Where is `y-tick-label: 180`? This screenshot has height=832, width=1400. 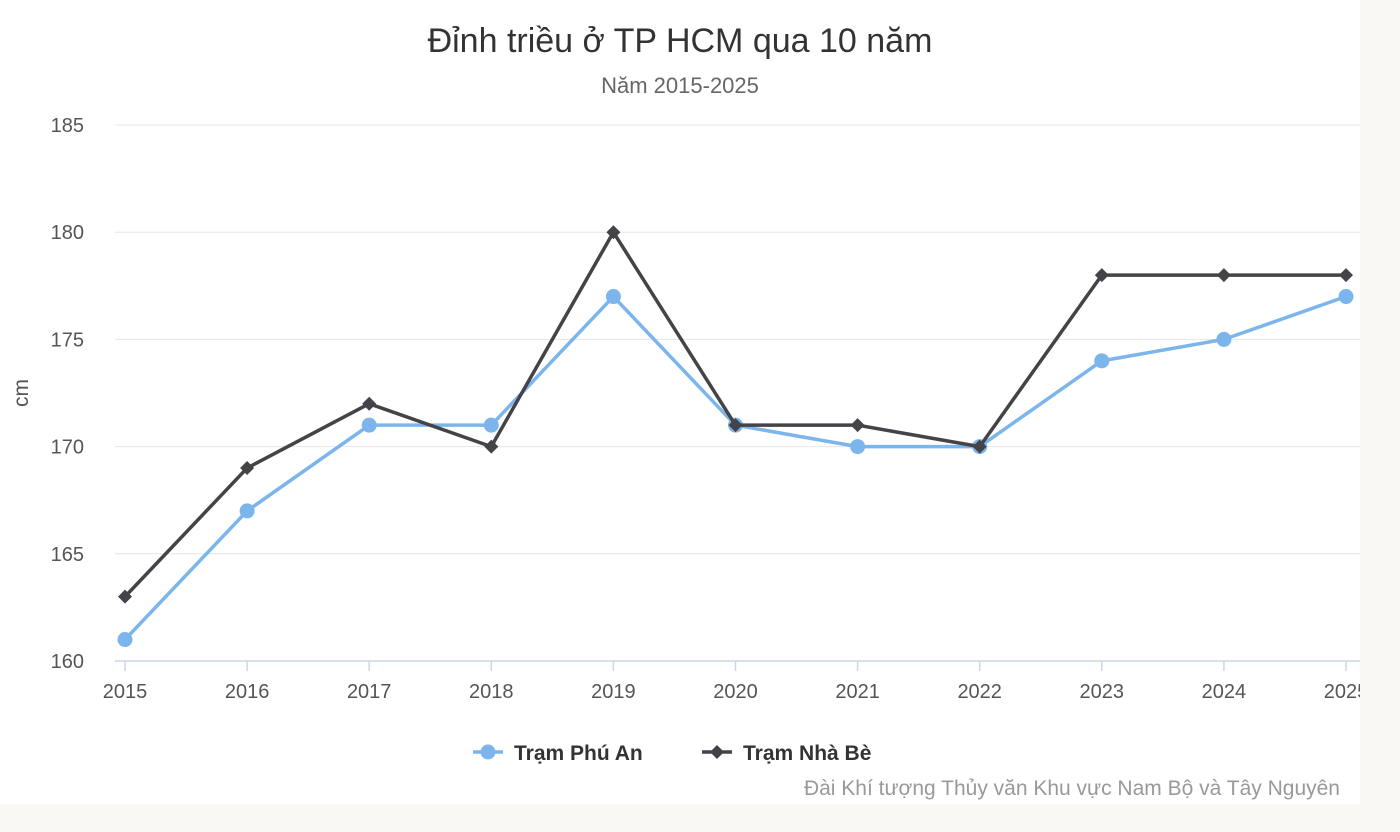 y-tick-label: 180 is located at coordinates (67, 233).